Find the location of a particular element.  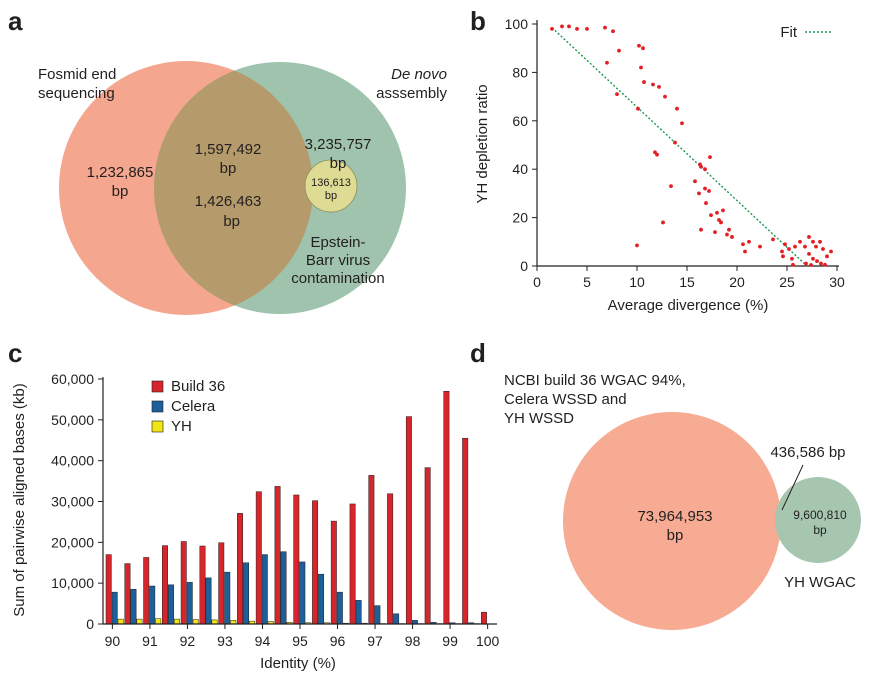

overlap-unit-2: bp is located at coordinates (231, 221).